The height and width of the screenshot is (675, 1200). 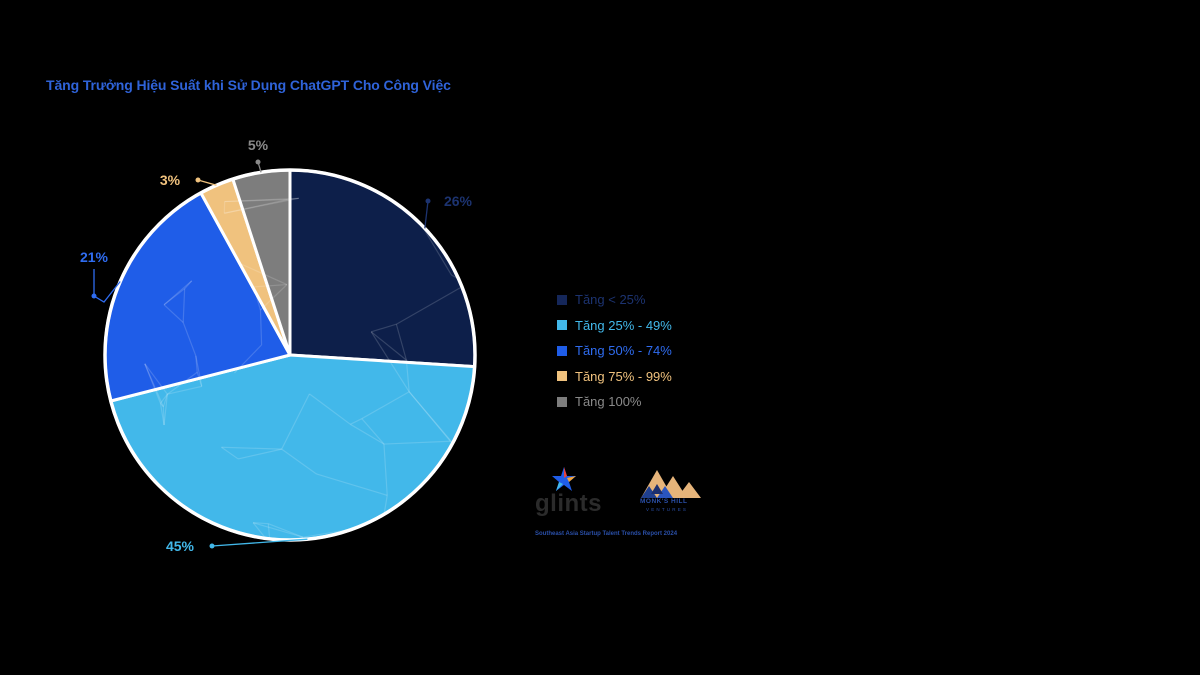 What do you see at coordinates (170, 180) in the screenshot?
I see `data-label-75-99: 3%` at bounding box center [170, 180].